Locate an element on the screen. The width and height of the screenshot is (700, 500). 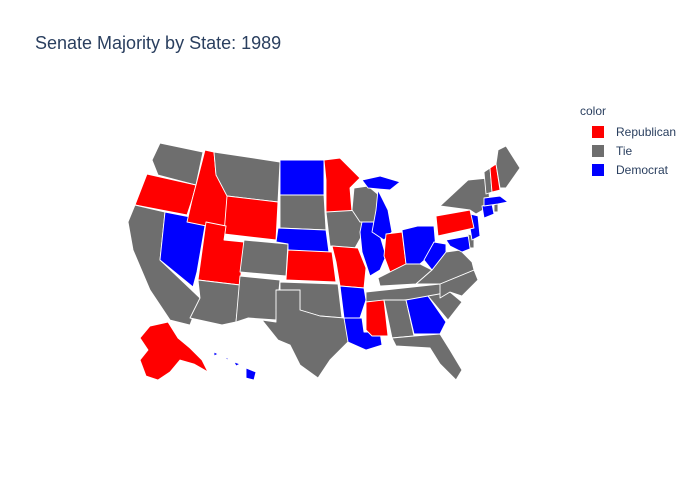
state-FL is located at coordinates (427, 357).